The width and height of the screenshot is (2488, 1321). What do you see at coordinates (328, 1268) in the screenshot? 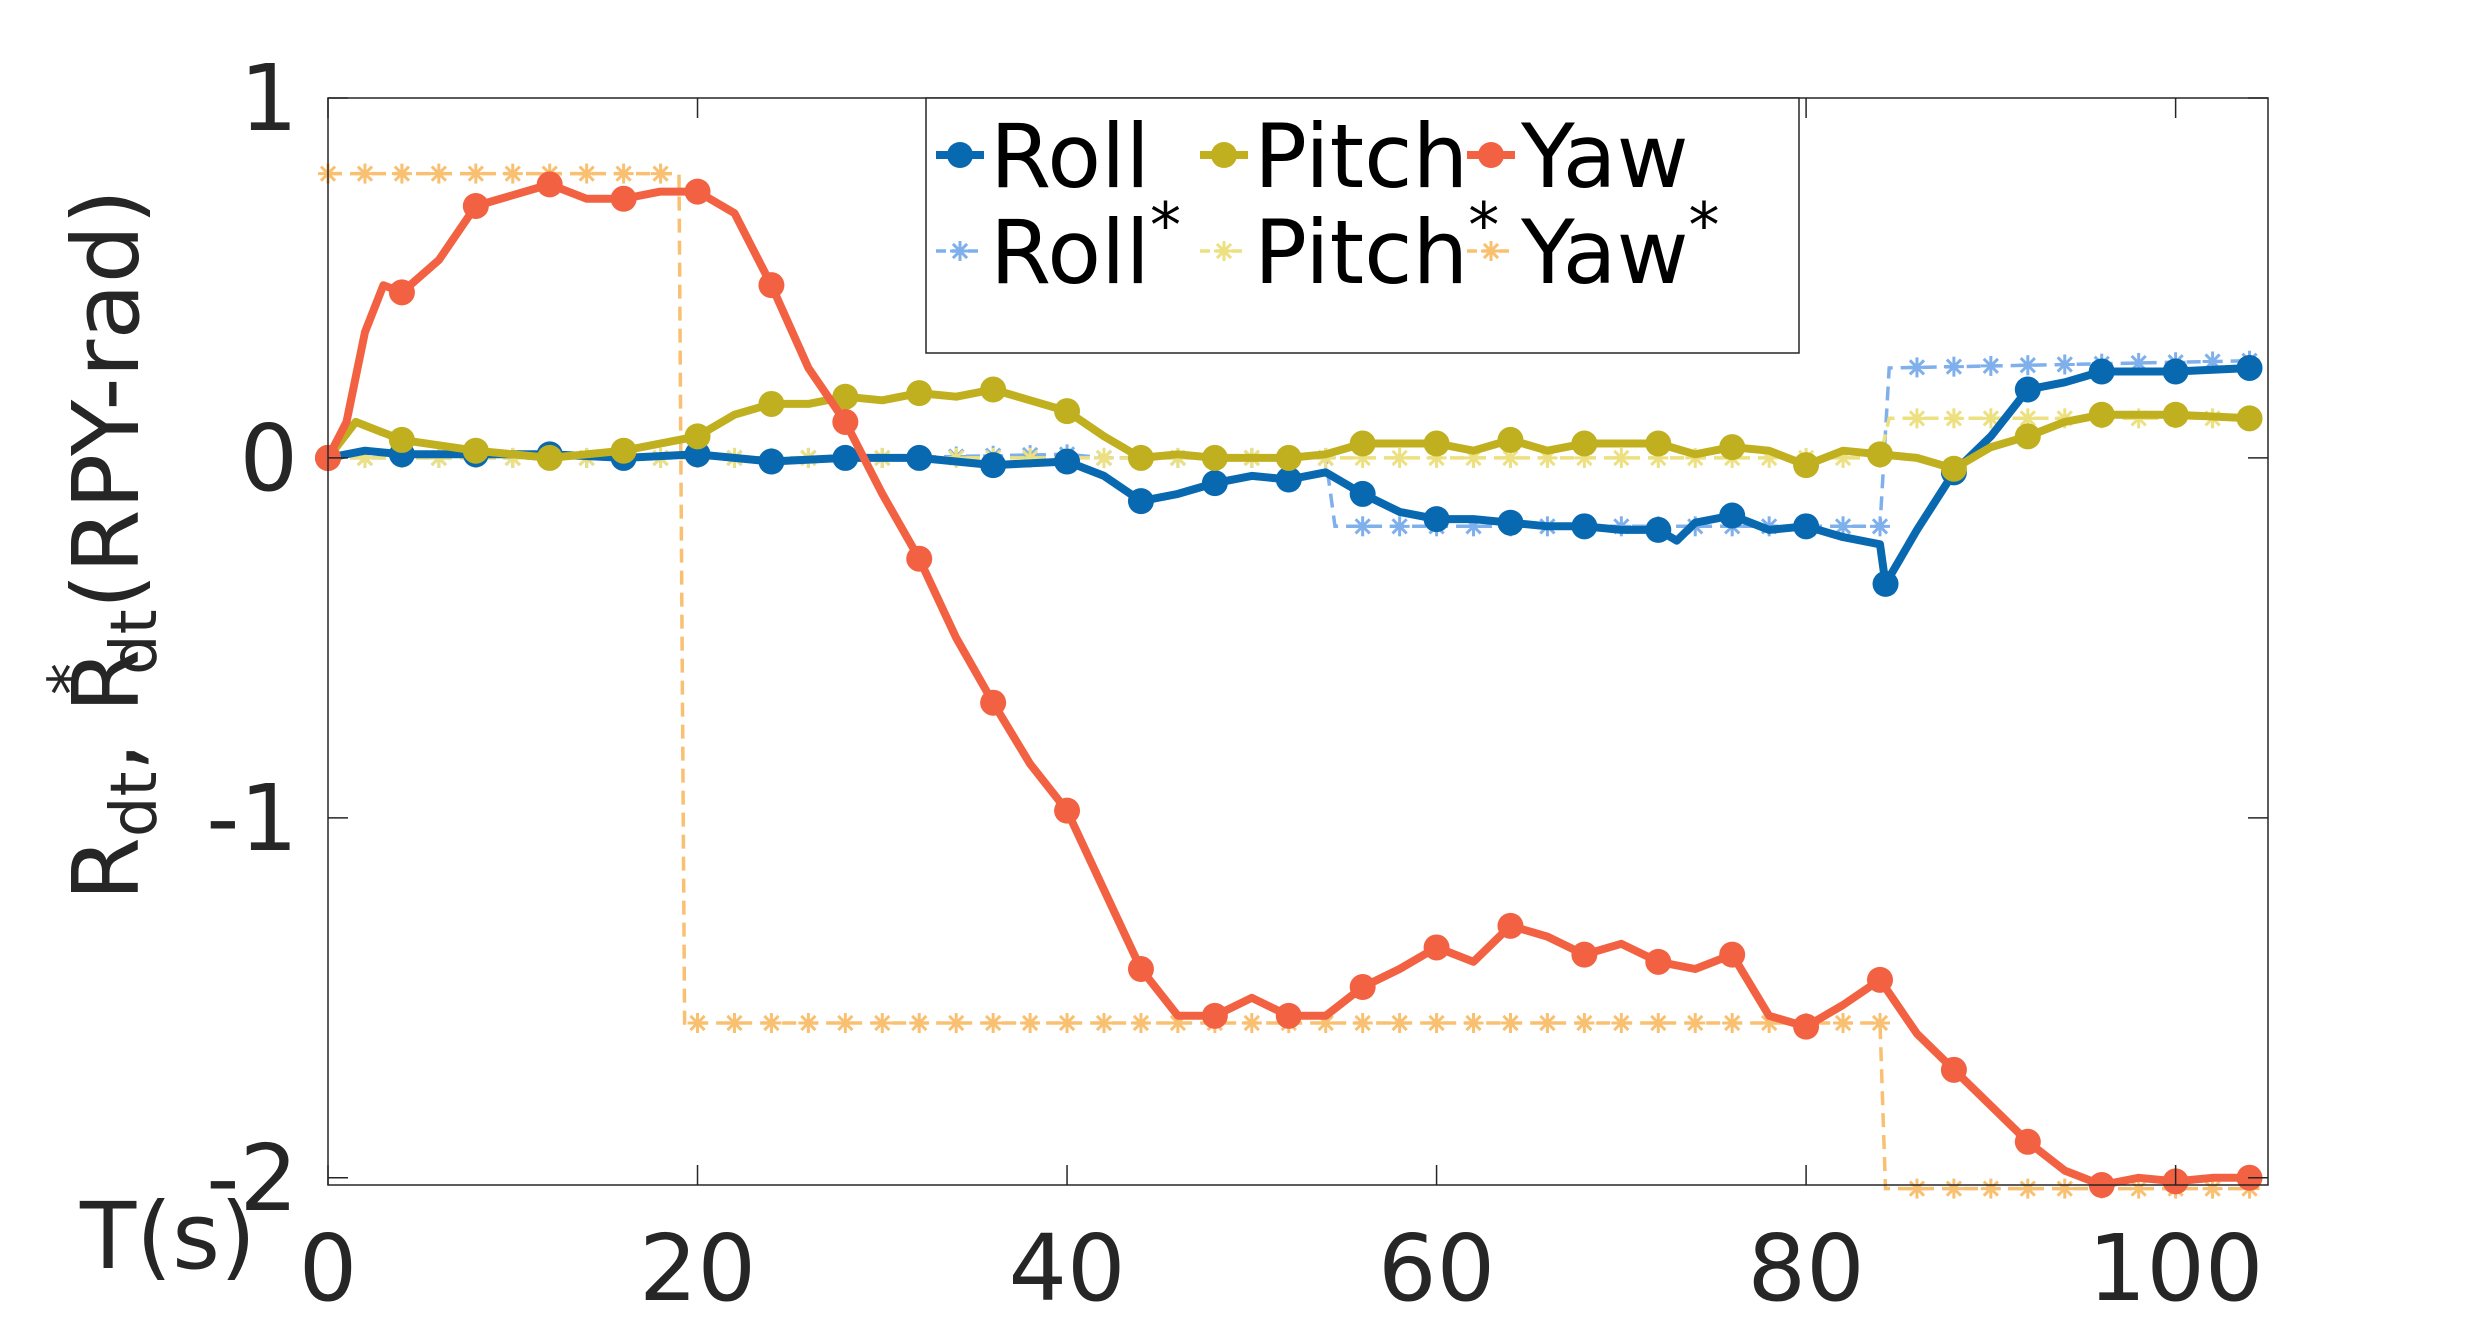
I see `x-tick-label: 0` at bounding box center [328, 1268].